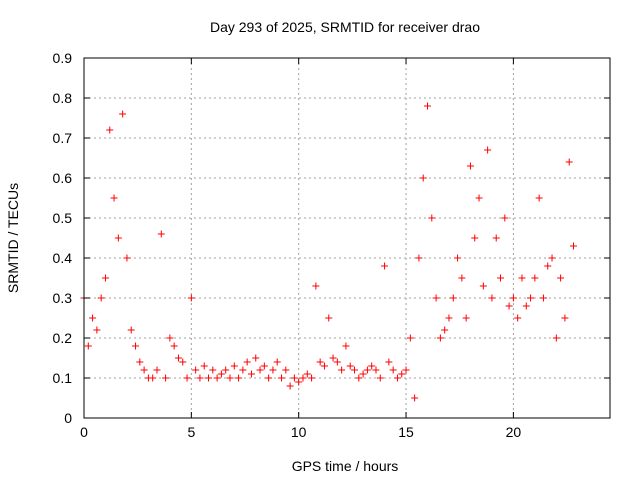 The width and height of the screenshot is (640, 480). Describe the element at coordinates (63, 138) in the screenshot. I see `y-tick-label: 0.7` at that location.